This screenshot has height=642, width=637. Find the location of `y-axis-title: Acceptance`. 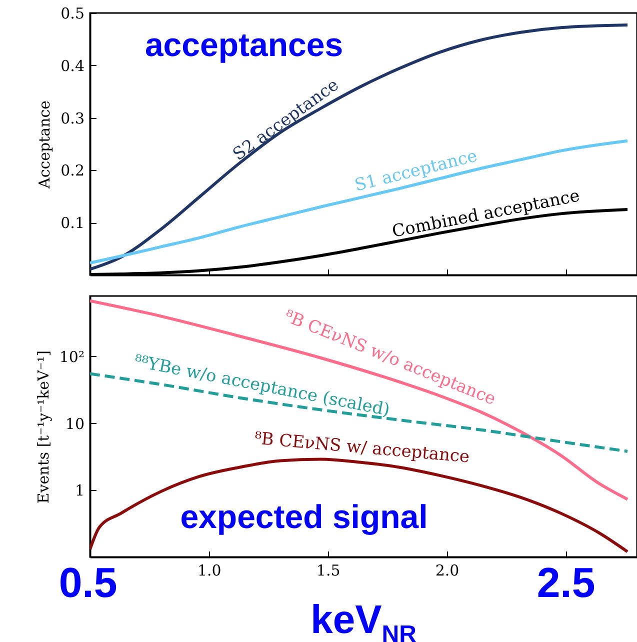

y-axis-title: Acceptance is located at coordinates (45, 145).